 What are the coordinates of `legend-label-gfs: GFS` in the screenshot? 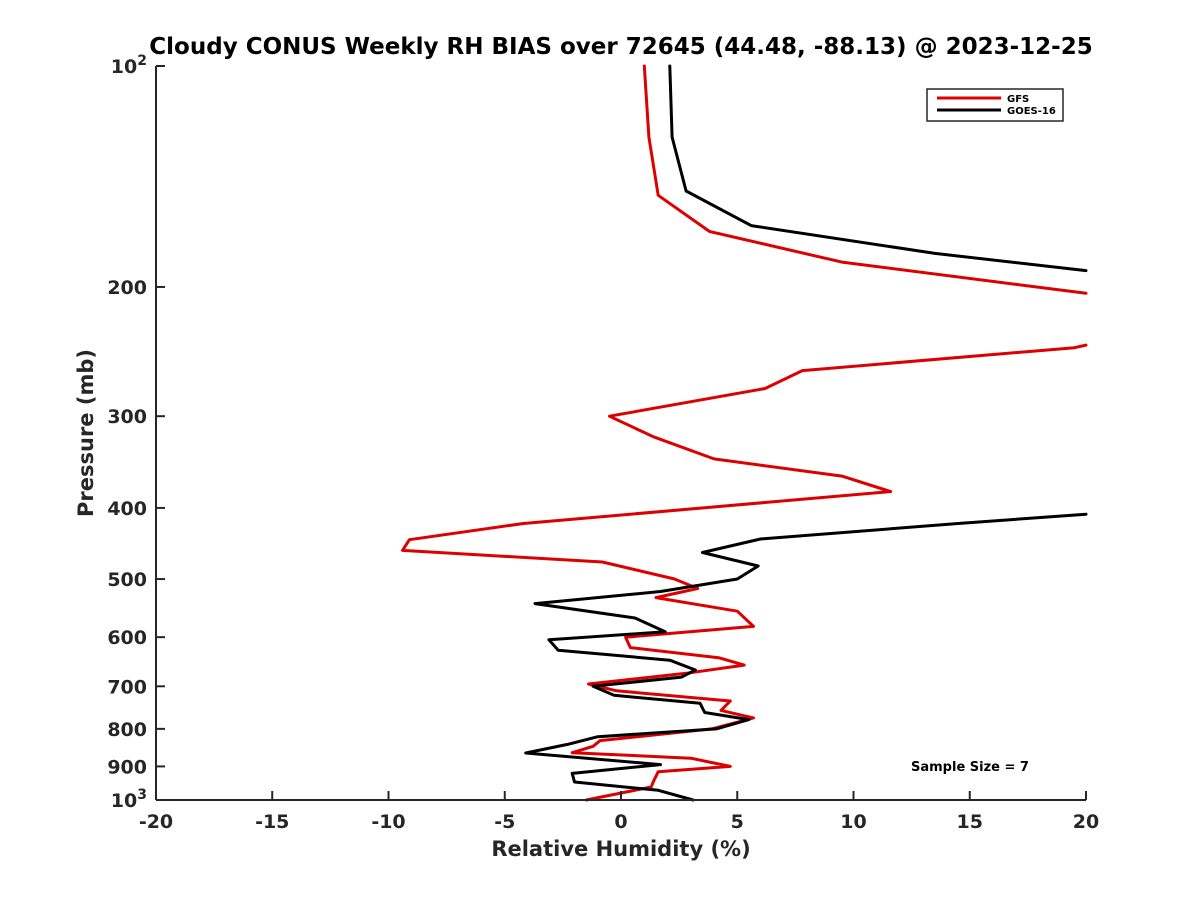 It's located at (1018, 99).